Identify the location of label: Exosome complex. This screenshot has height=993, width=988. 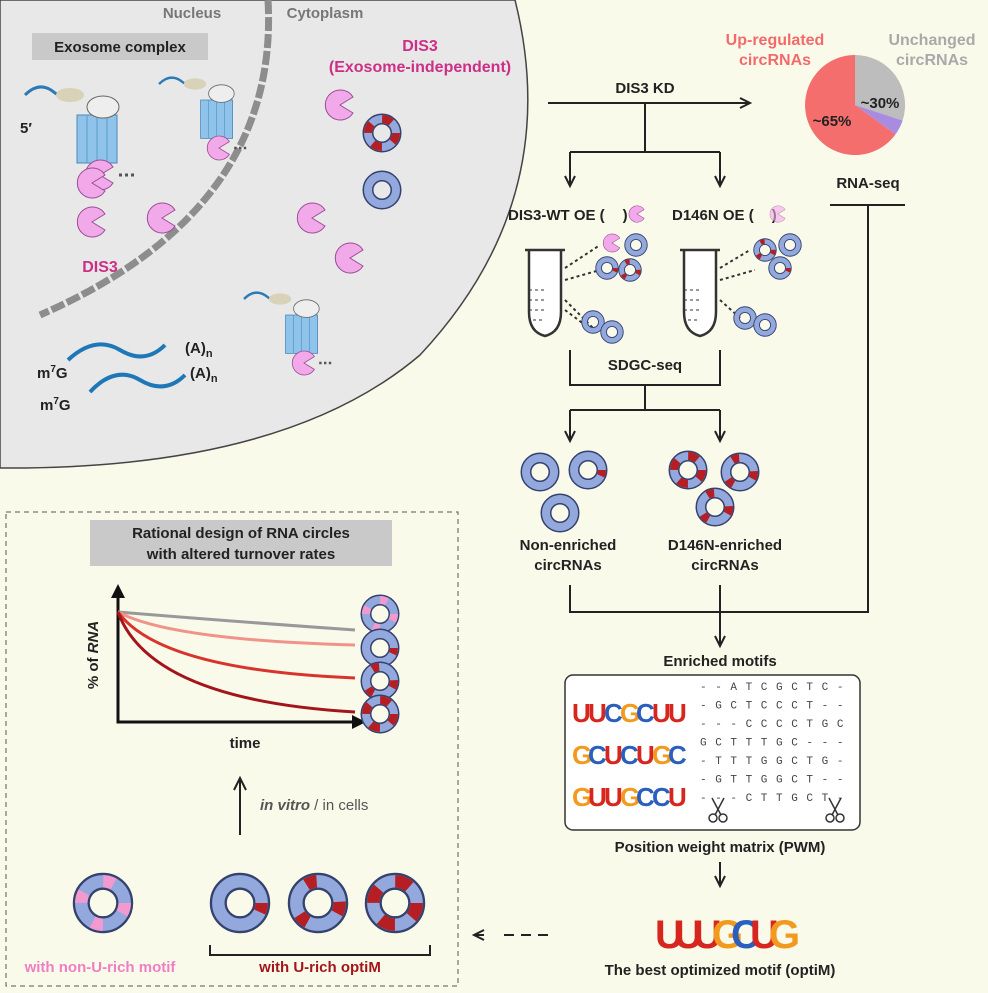
(120, 47).